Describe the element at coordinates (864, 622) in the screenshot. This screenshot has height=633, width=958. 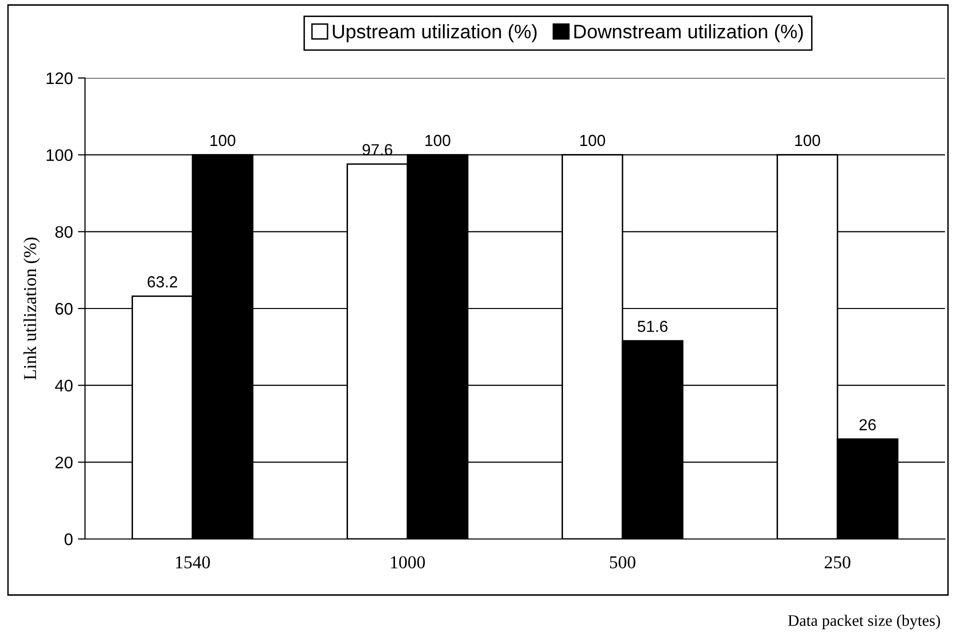
I see `x-axis-title: Data packet size (bytes)` at that location.